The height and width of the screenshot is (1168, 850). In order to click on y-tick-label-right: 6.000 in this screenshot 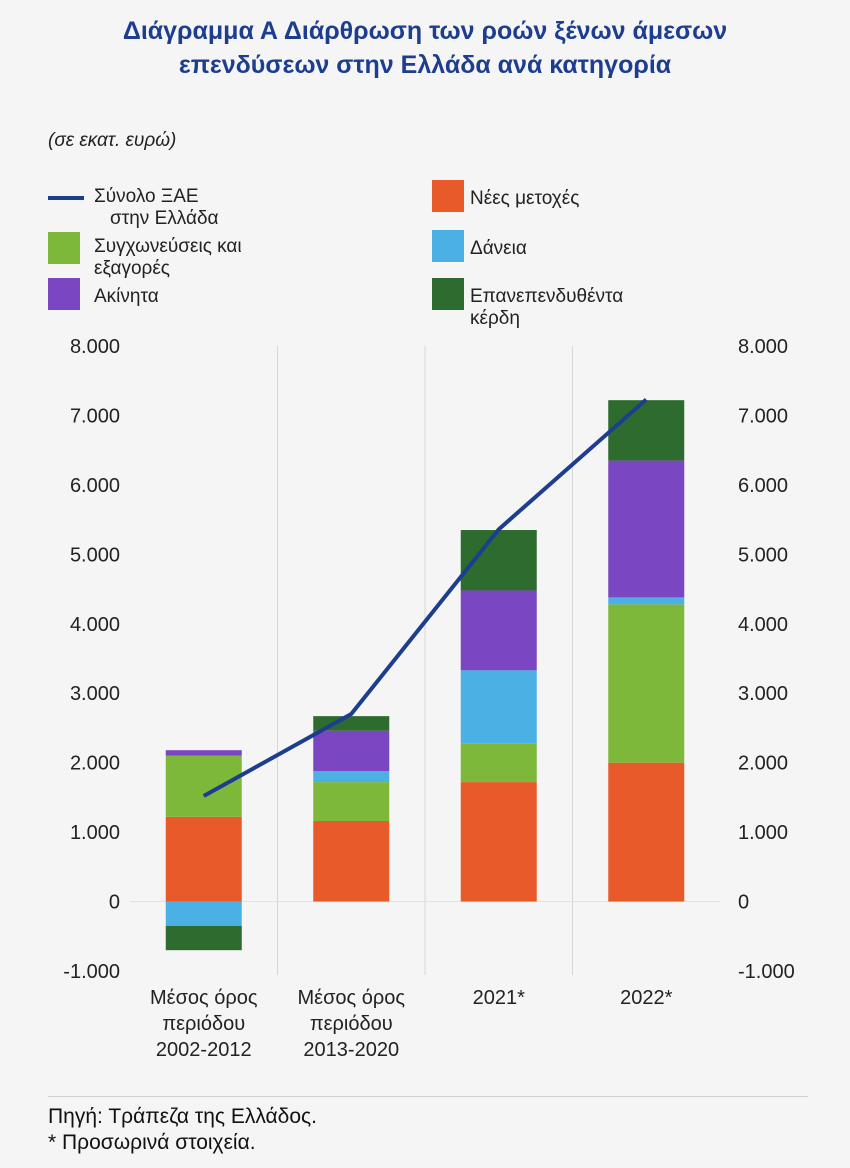, I will do `click(763, 486)`.